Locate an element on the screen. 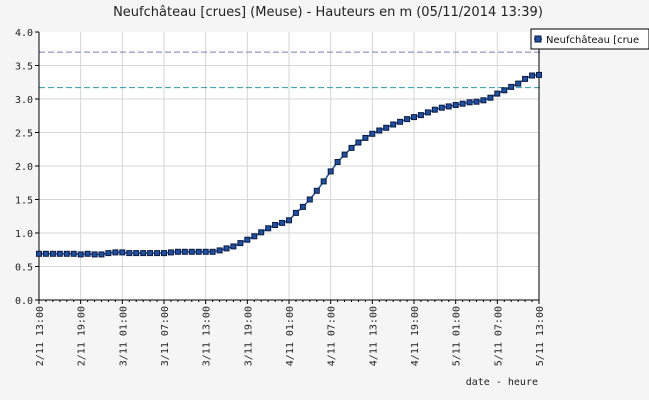 The height and width of the screenshot is (400, 649). x-tick-label: 5/11 01:00 is located at coordinates (457, 336).